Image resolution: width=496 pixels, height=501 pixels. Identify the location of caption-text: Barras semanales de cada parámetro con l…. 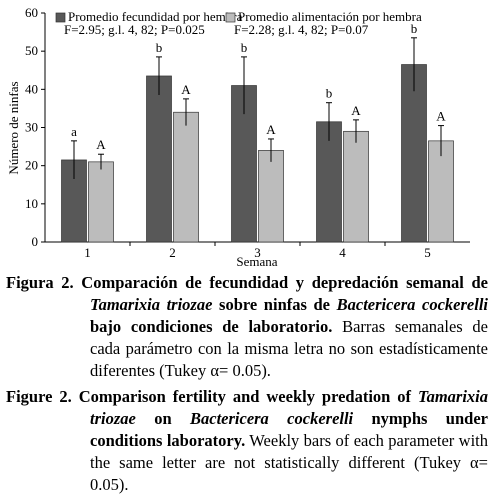
(289, 348).